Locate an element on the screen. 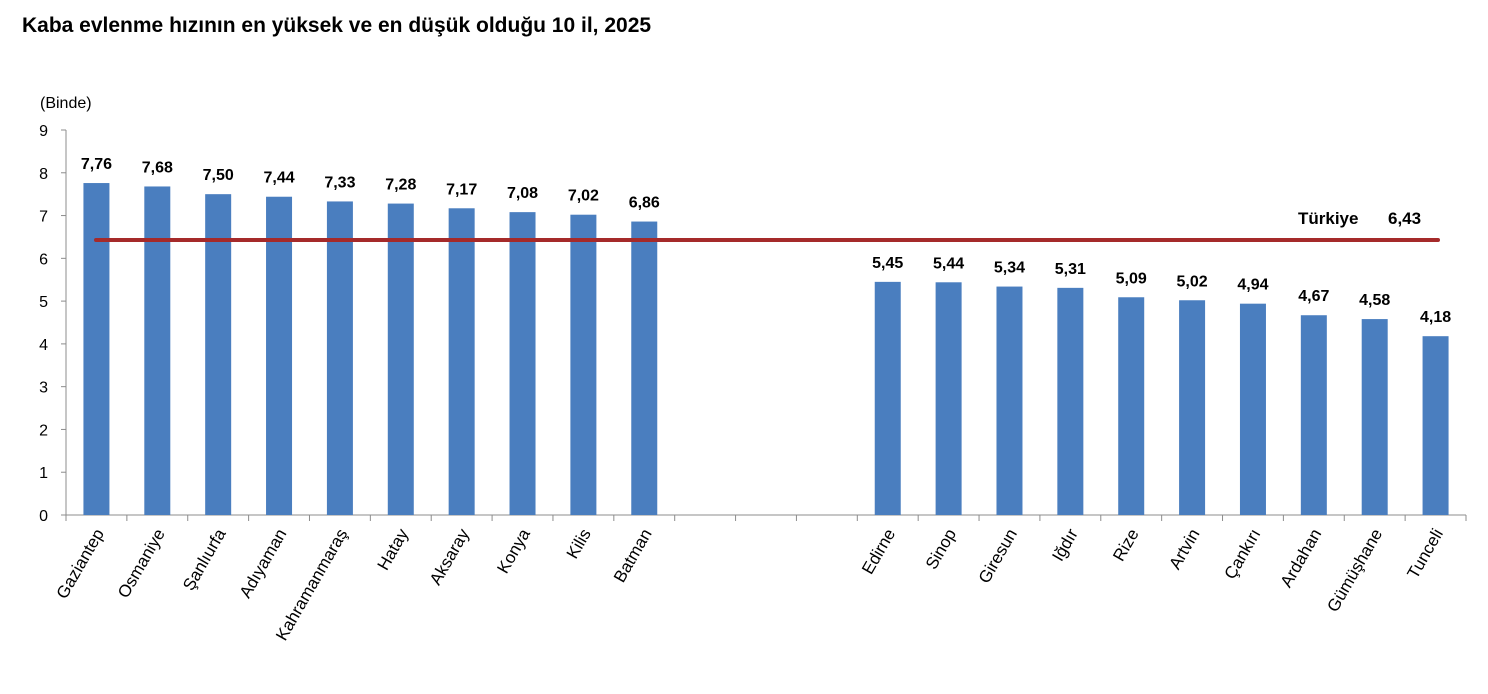  data-label: 6,86 is located at coordinates (644, 203).